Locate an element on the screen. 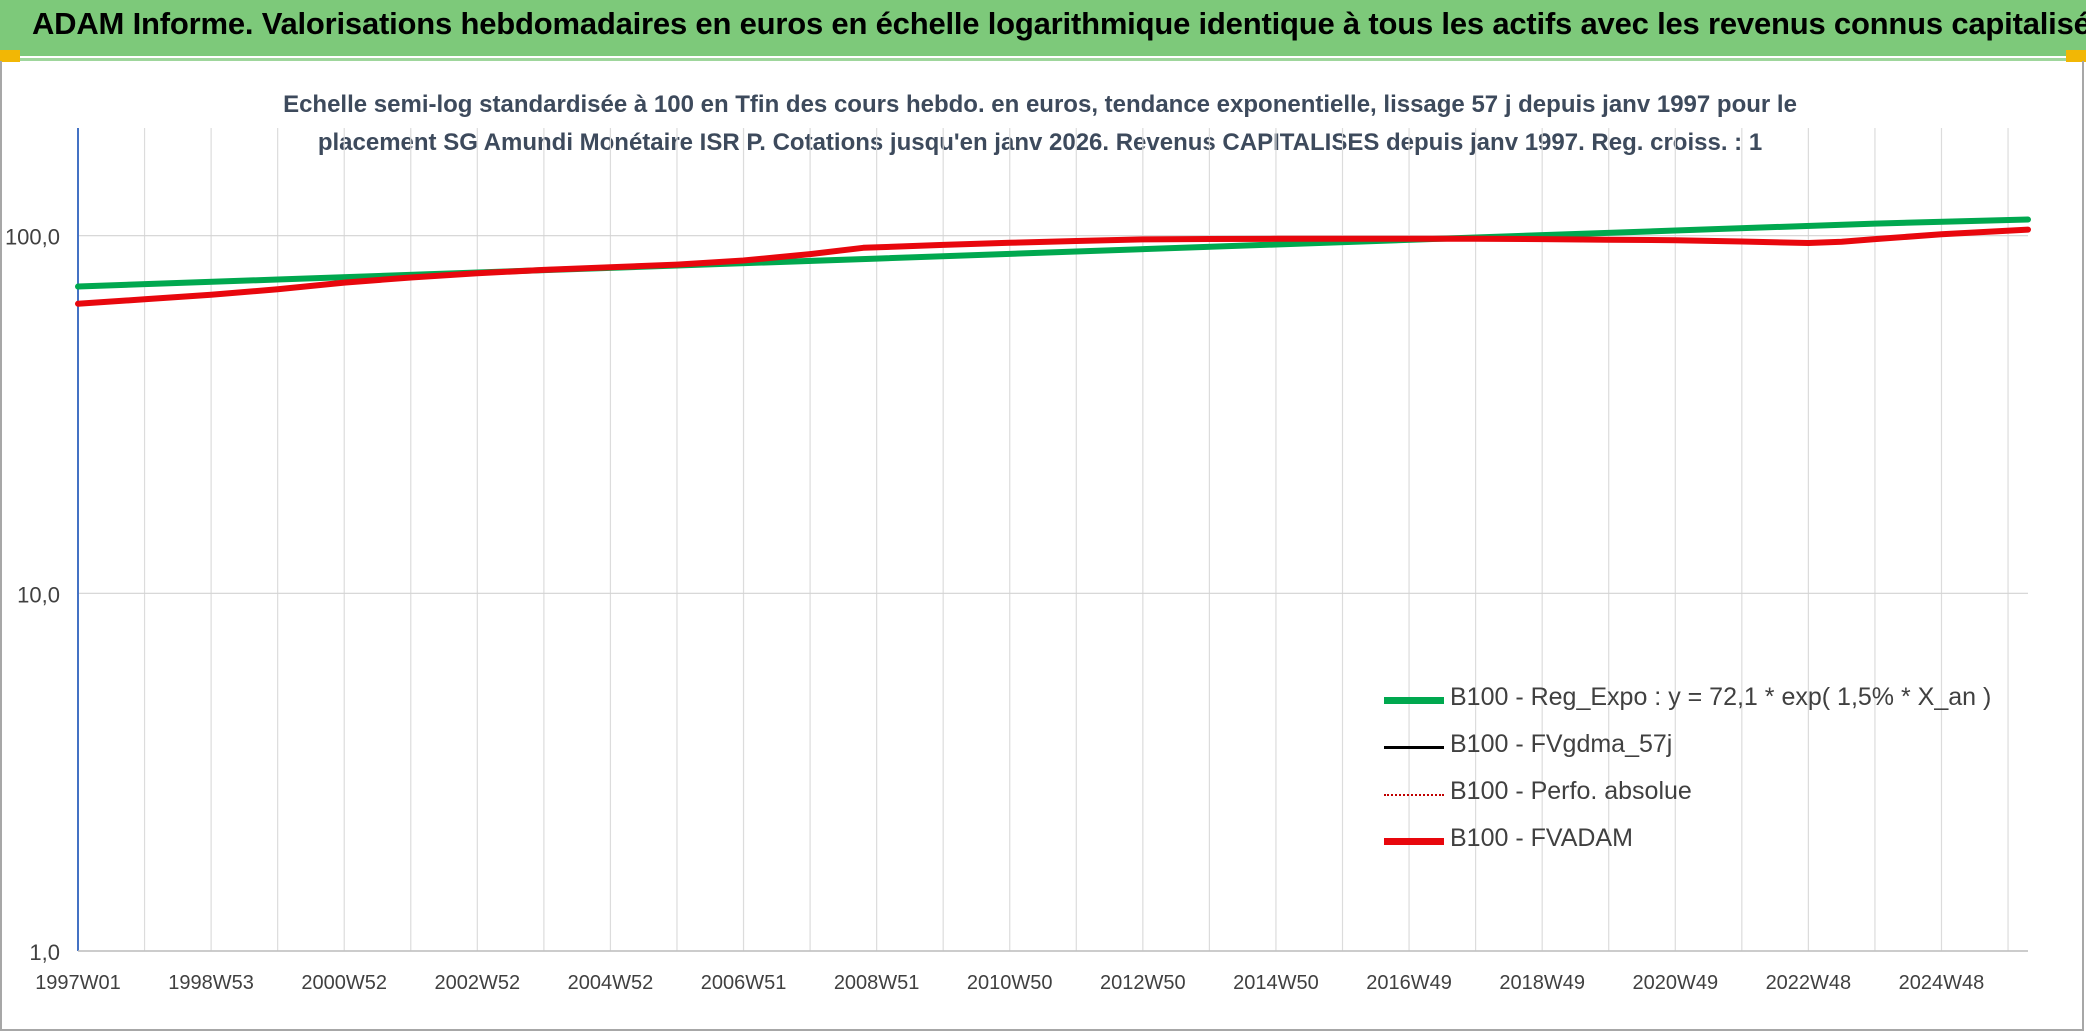  x-tick-label: 2014W50 is located at coordinates (1276, 983).